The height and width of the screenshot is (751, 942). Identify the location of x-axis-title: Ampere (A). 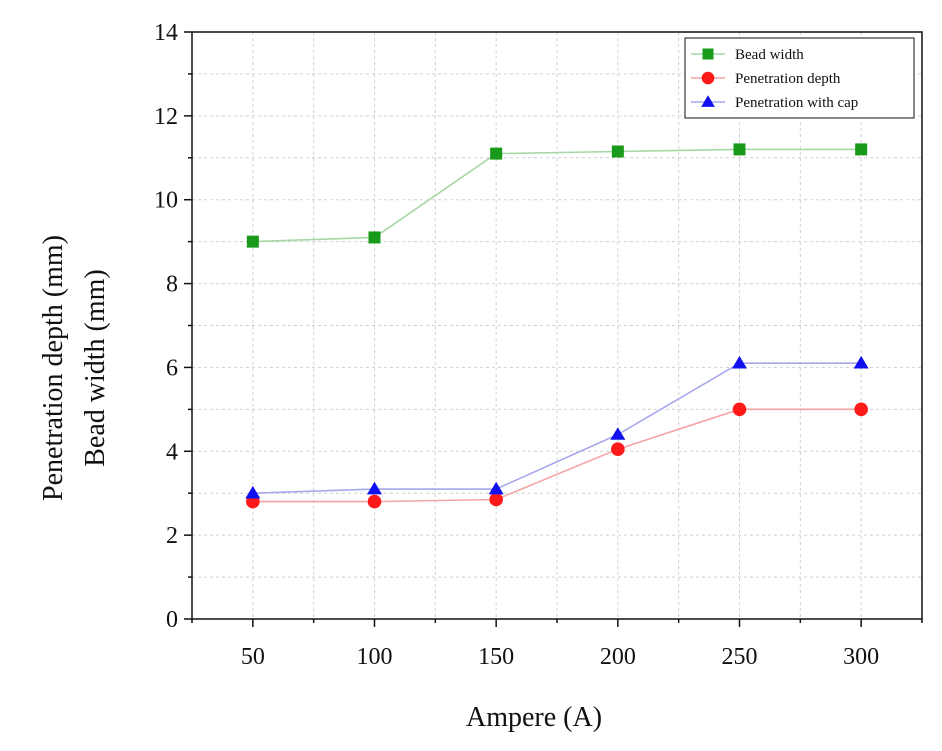
(534, 717).